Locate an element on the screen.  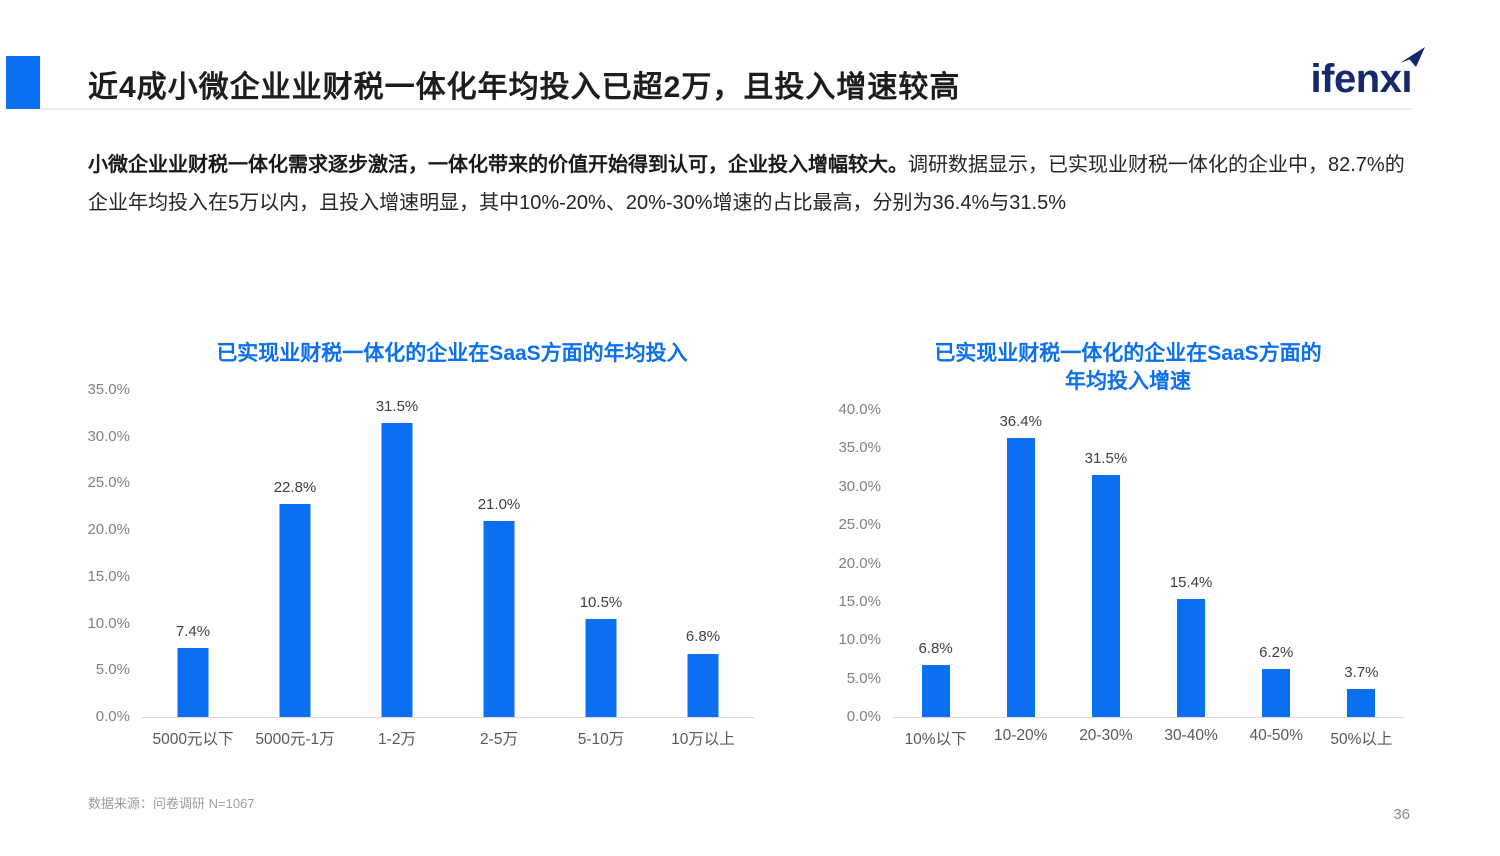
bar-value-label: 21.0% is located at coordinates (499, 504).